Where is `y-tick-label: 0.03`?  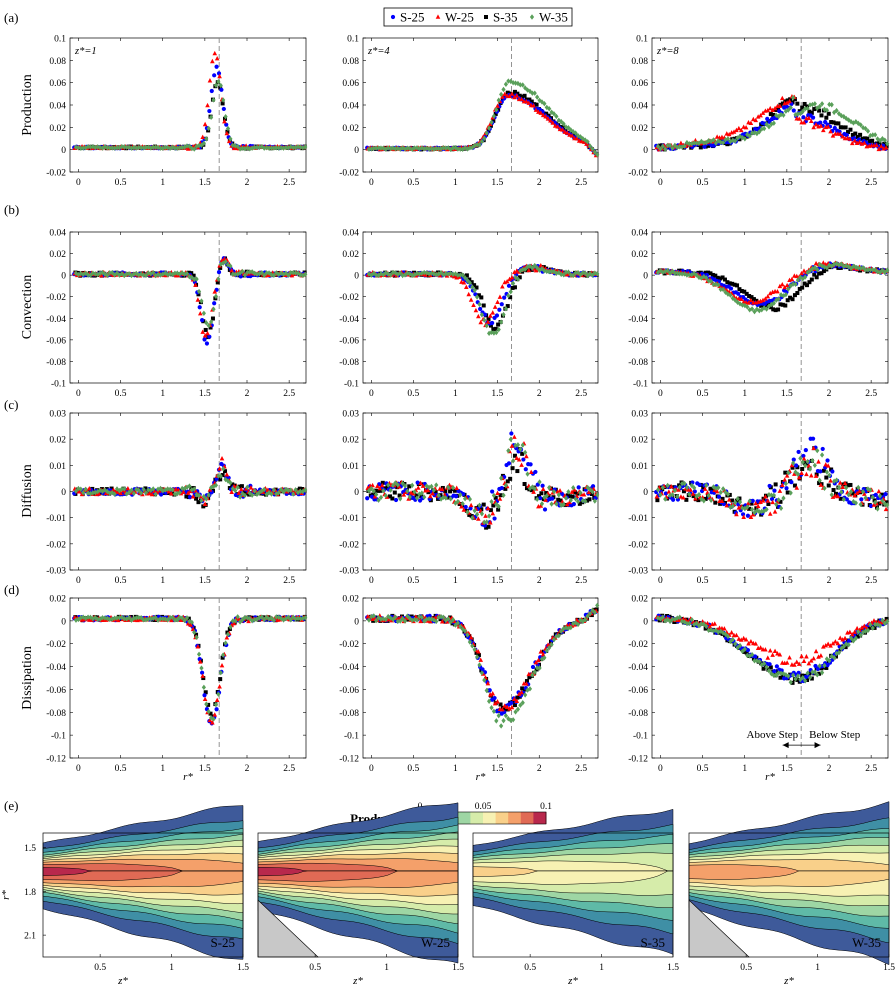 y-tick-label: 0.03 is located at coordinates (57, 415).